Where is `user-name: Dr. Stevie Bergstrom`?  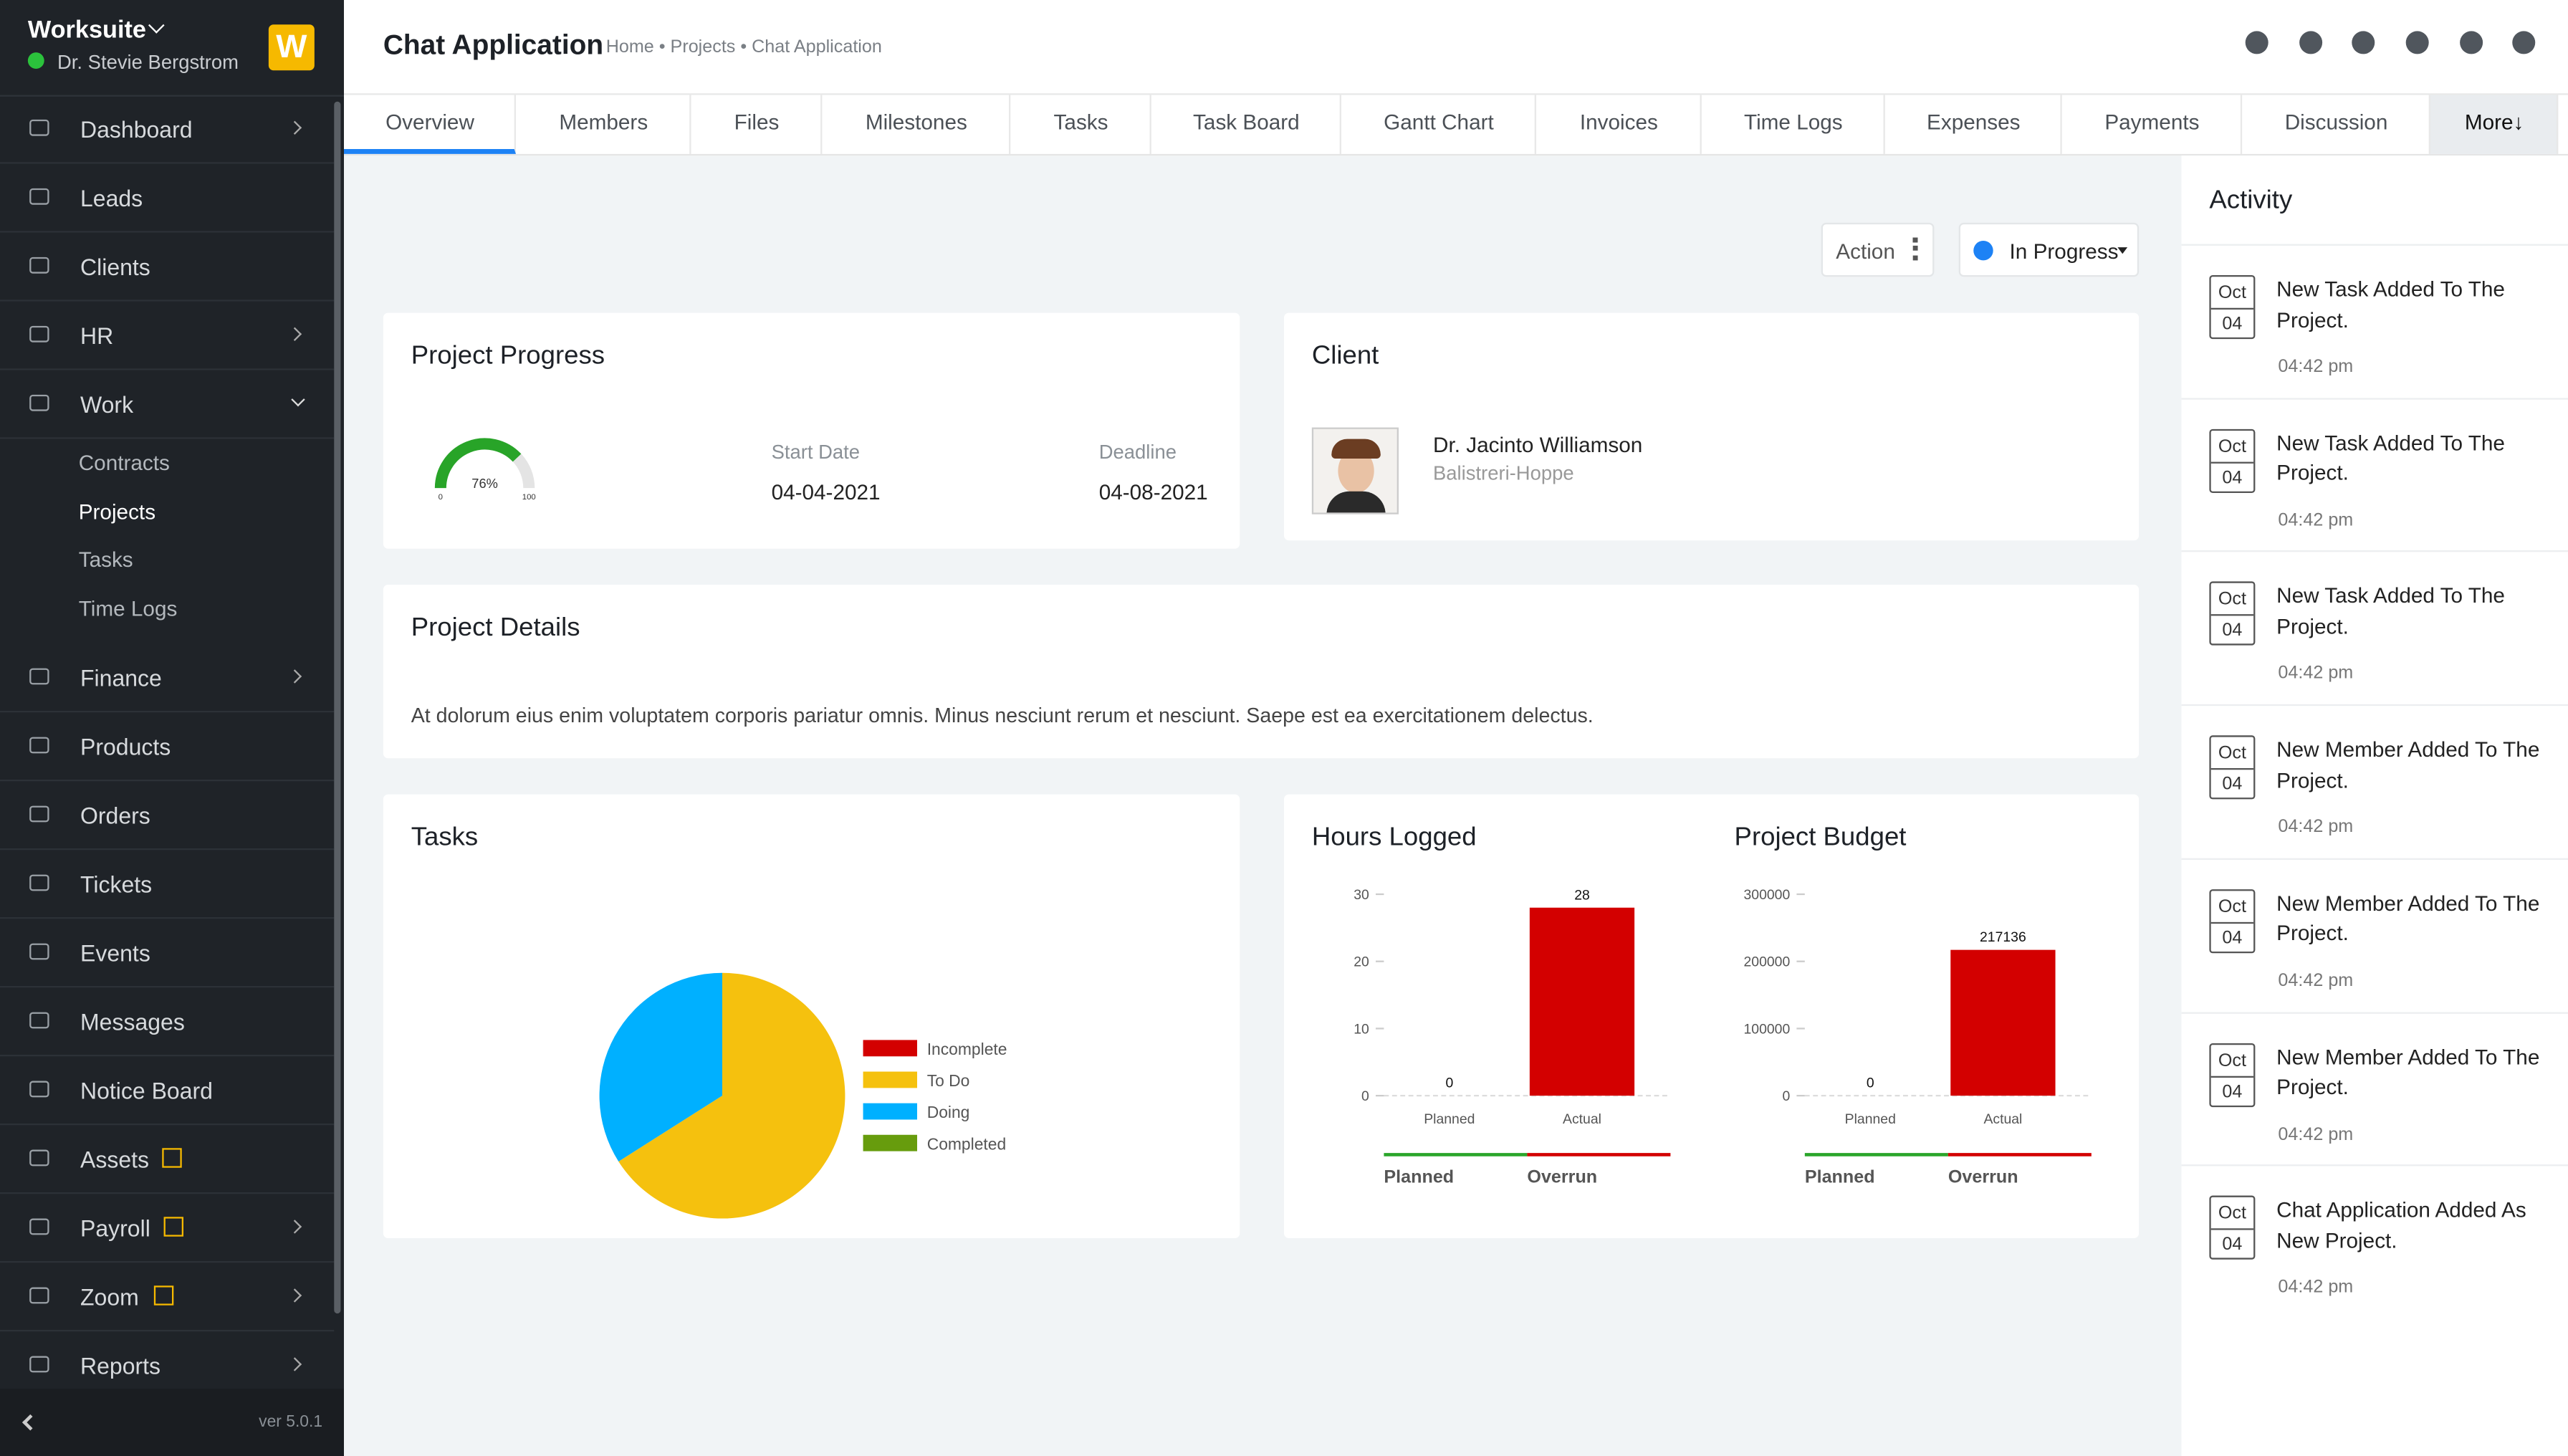 user-name: Dr. Stevie Bergstrom is located at coordinates (148, 62).